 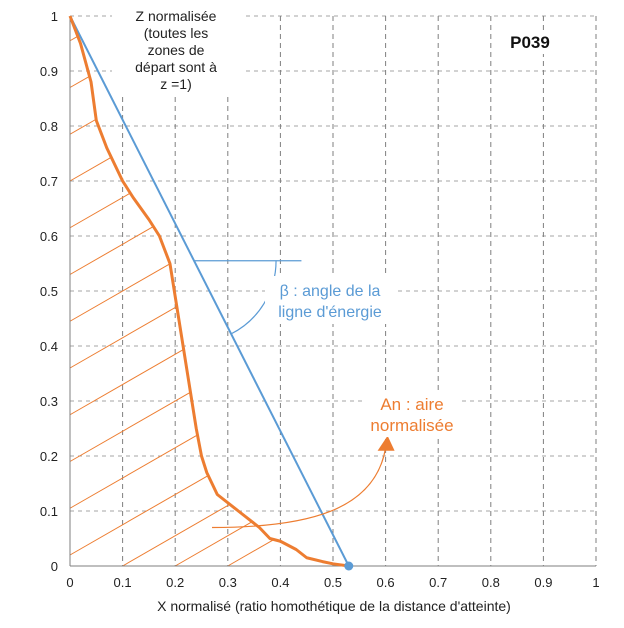 What do you see at coordinates (438, 582) in the screenshot?
I see `x-tick-label: 0.7` at bounding box center [438, 582].